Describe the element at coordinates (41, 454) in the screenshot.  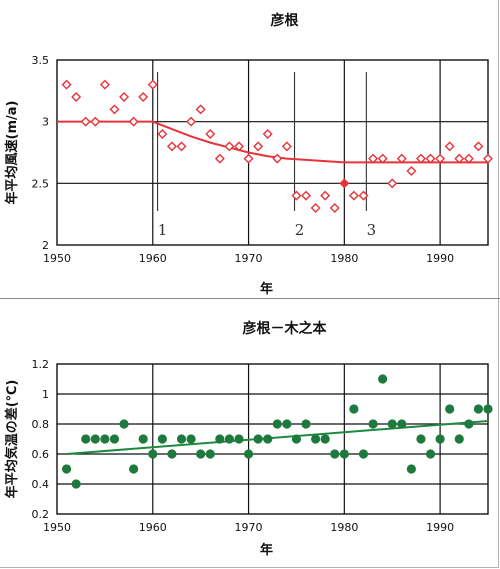
I see `y-tick-label: 0.6` at that location.